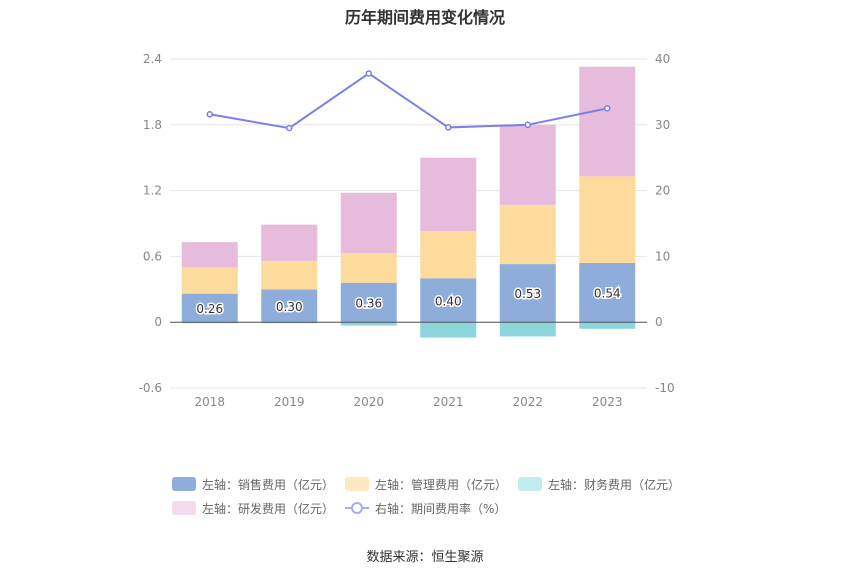  What do you see at coordinates (607, 402) in the screenshot?
I see `x-tick-label: 2023` at bounding box center [607, 402].